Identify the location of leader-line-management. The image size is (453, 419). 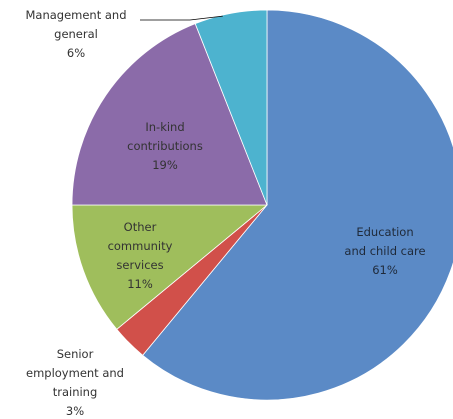
(181, 18).